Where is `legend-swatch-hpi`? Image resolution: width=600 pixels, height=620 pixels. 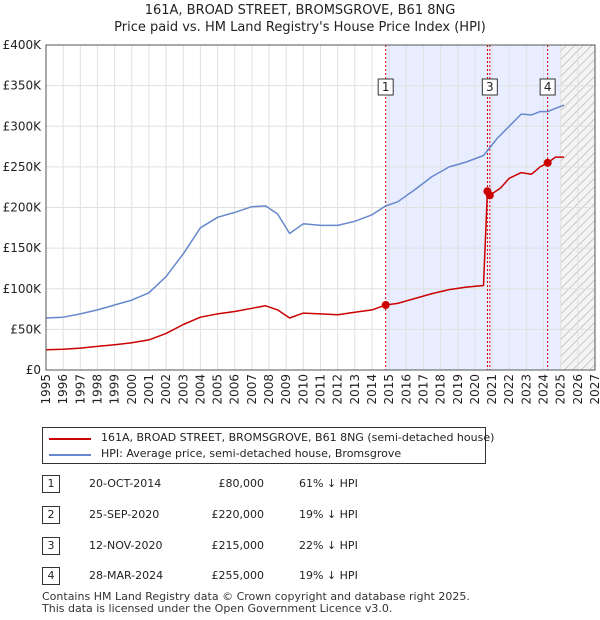
legend-swatch-hpi is located at coordinates (70, 455).